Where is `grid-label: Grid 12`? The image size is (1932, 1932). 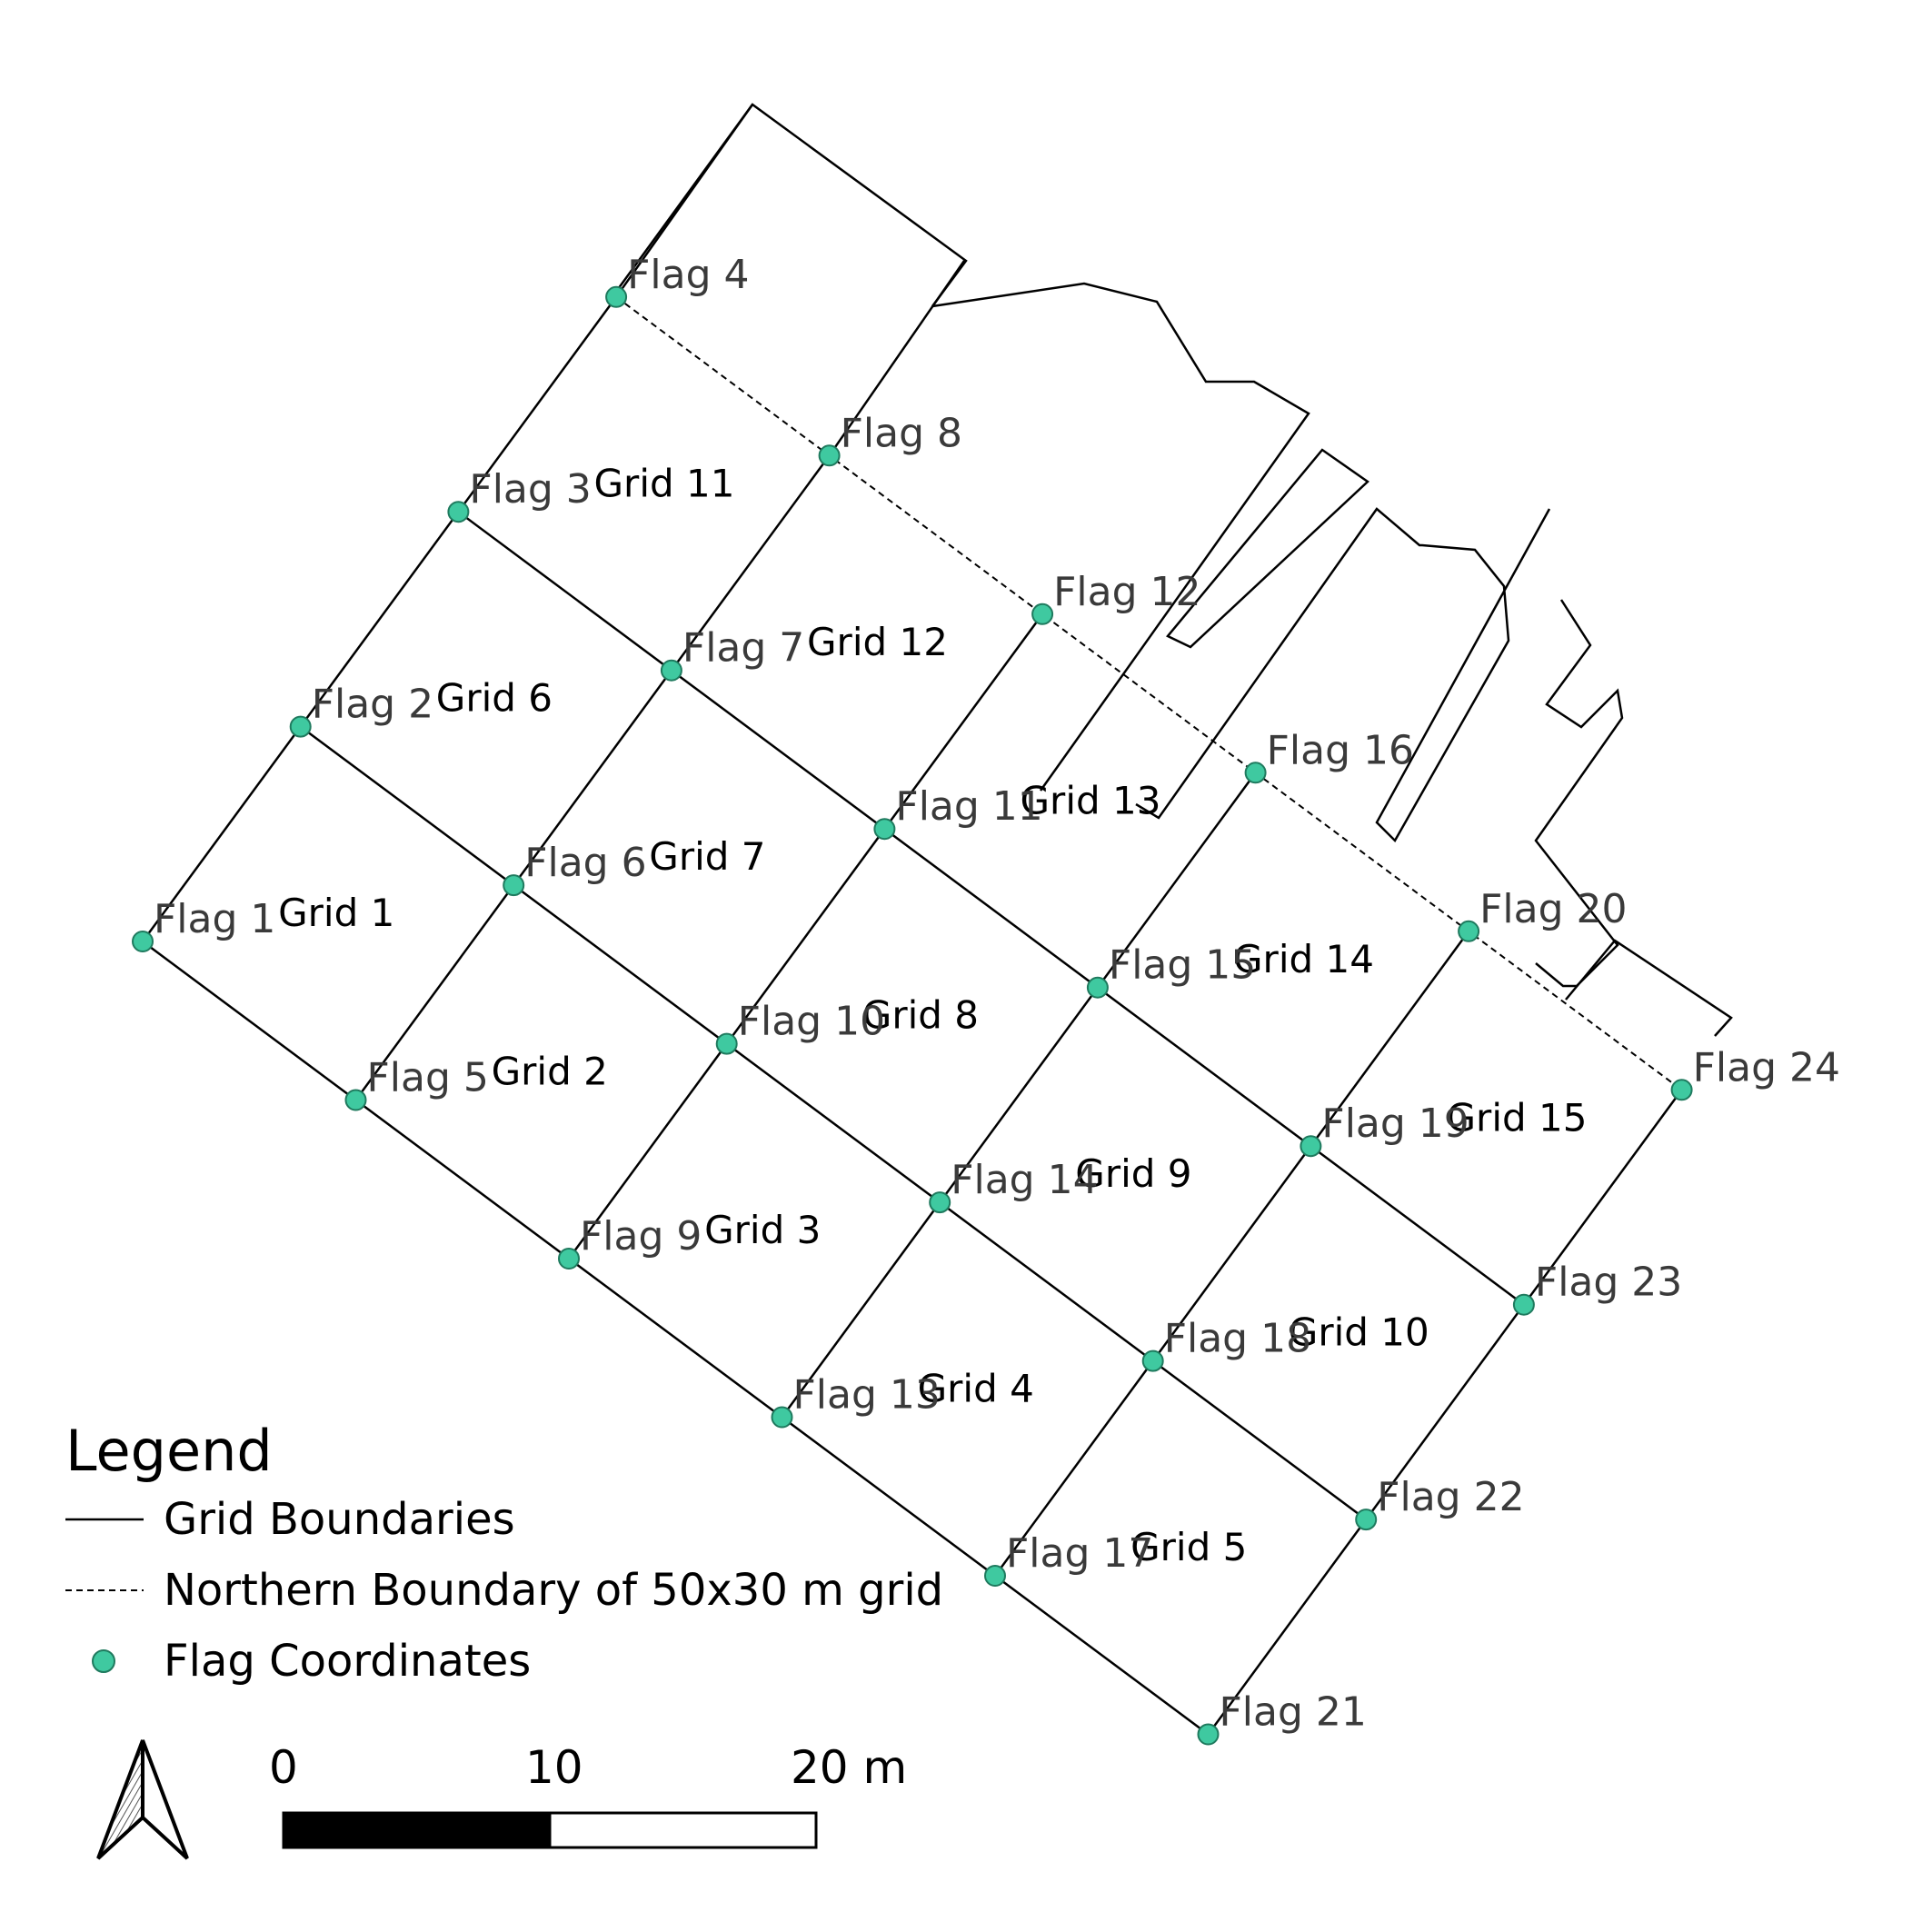
grid-label: Grid 12 is located at coordinates (878, 642).